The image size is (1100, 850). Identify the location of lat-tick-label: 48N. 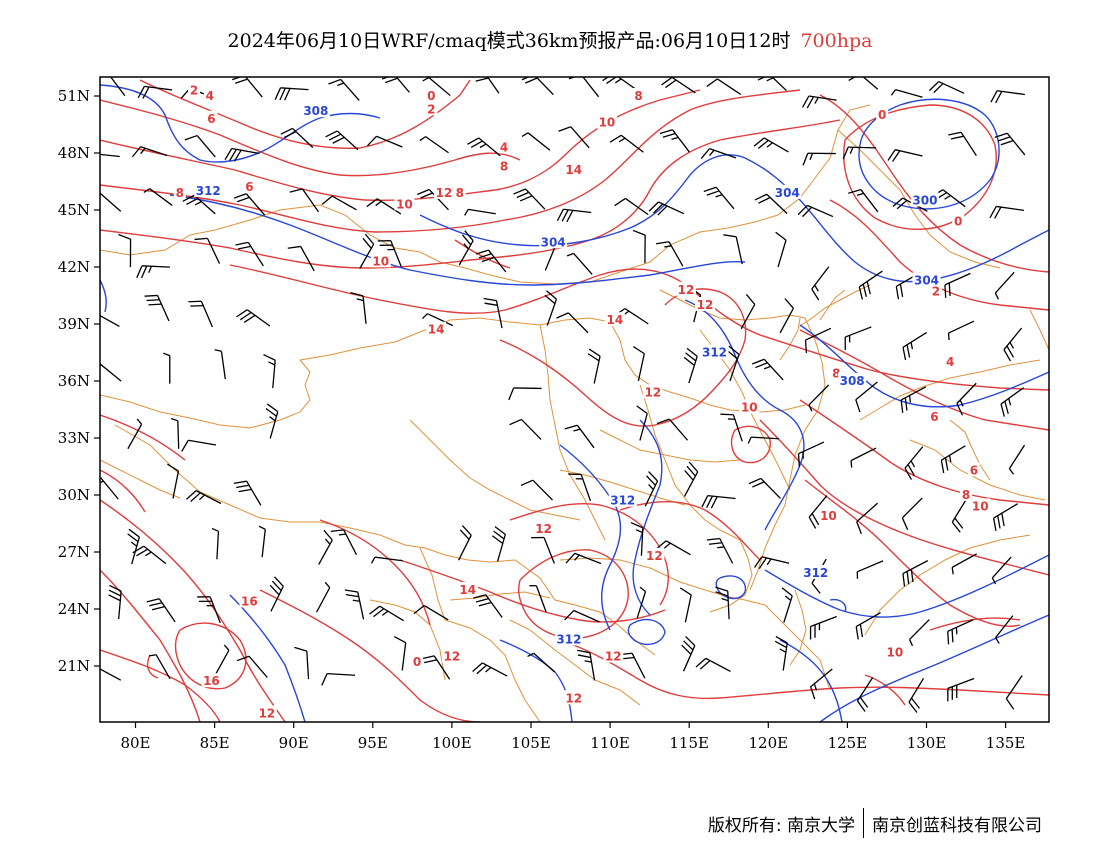
(74, 153).